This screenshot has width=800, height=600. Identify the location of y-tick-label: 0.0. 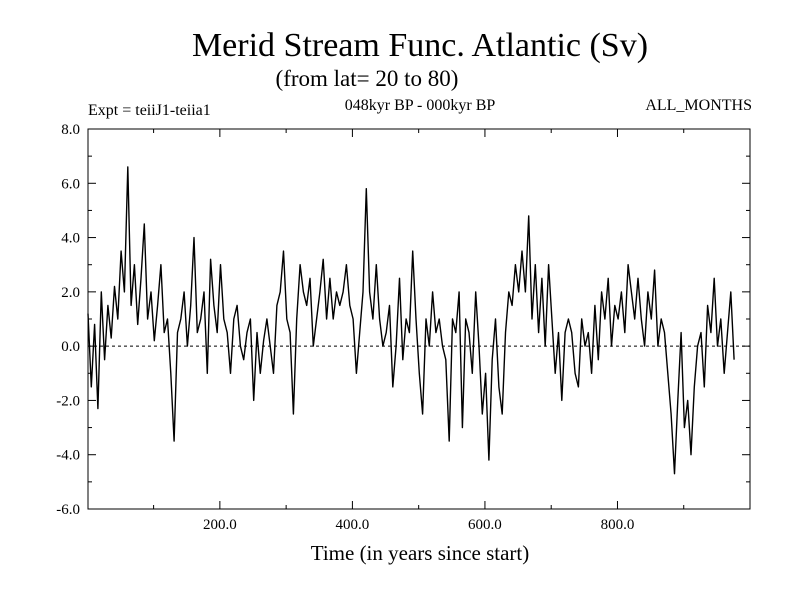
(70, 347).